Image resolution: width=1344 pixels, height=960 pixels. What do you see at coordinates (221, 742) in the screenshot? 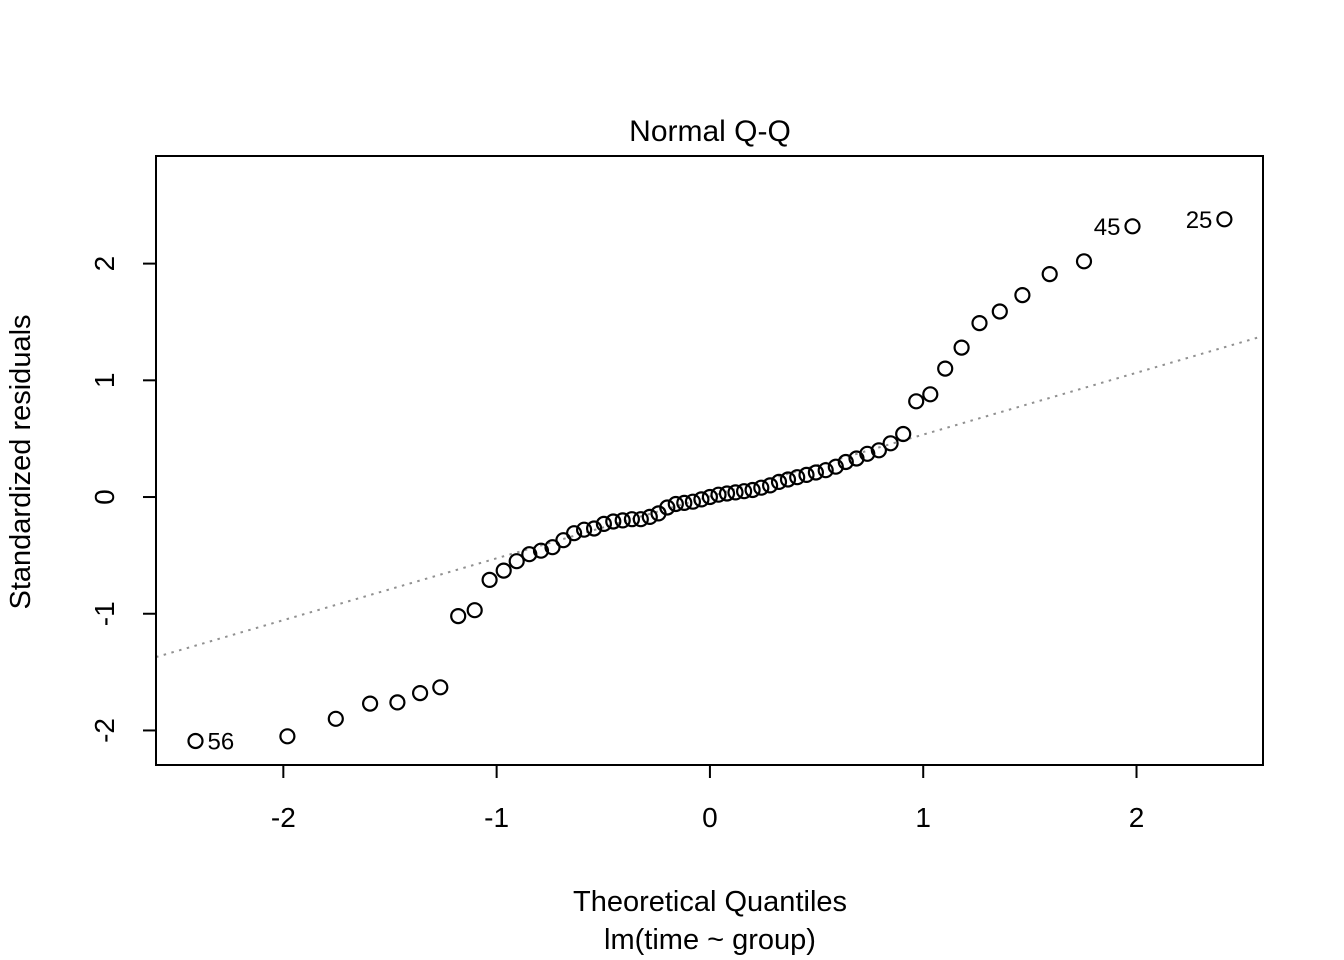
I see `point-label: 56` at bounding box center [221, 742].